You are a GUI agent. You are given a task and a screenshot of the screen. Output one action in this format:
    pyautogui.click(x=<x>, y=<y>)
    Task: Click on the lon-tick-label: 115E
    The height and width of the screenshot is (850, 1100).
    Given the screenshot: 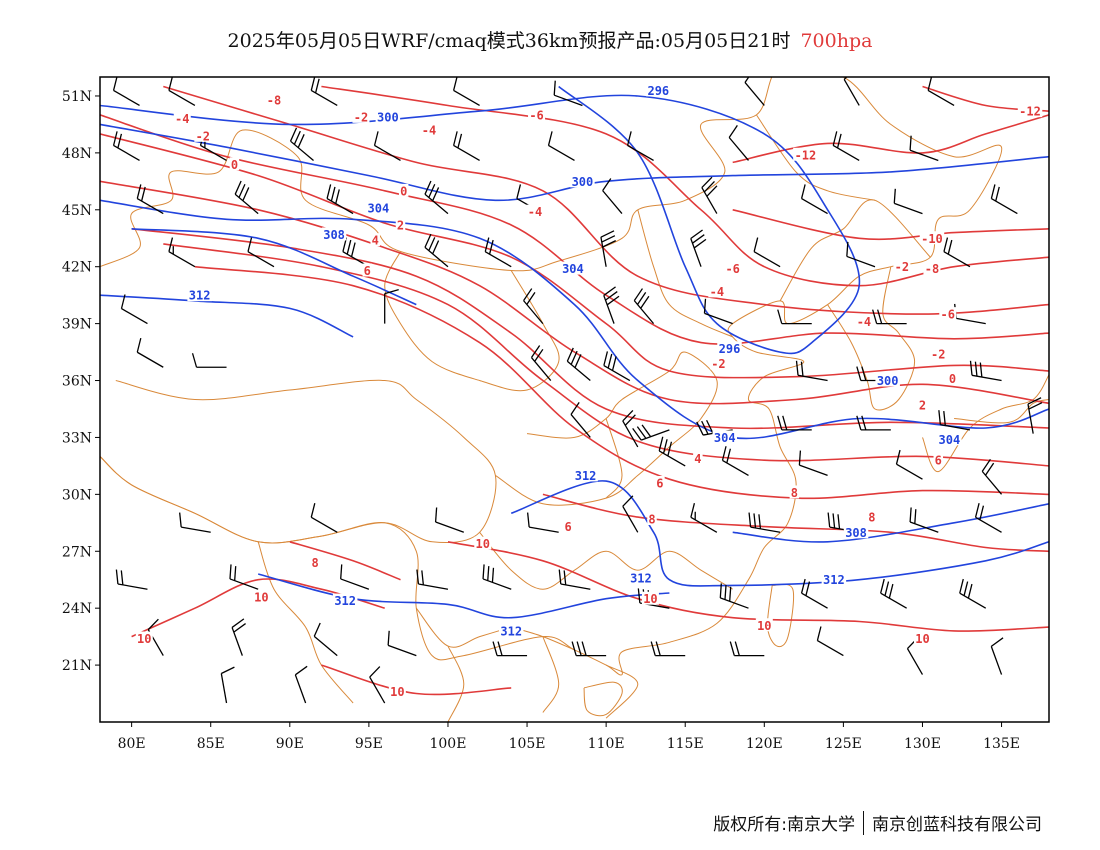 What is the action you would take?
    pyautogui.click(x=685, y=744)
    